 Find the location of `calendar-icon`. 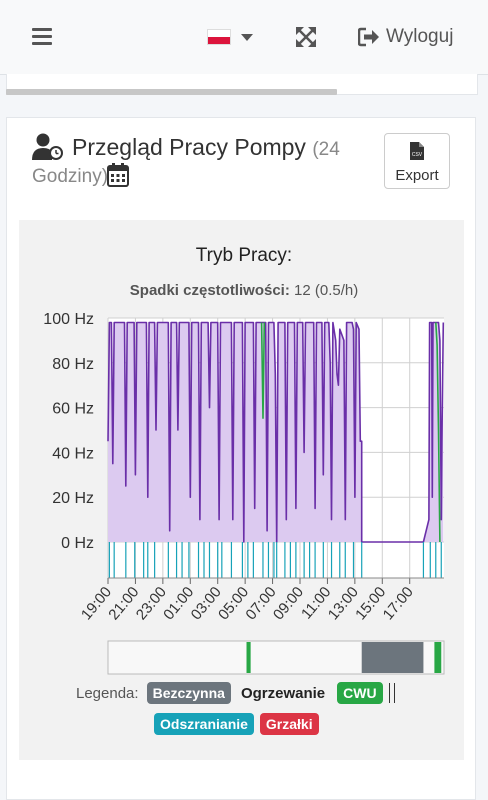

calendar-icon is located at coordinates (118, 175).